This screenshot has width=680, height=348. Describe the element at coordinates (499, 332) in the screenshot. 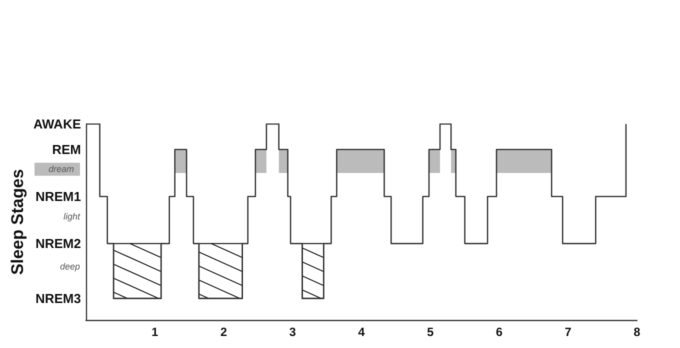

I see `x-tick-label: 6` at that location.